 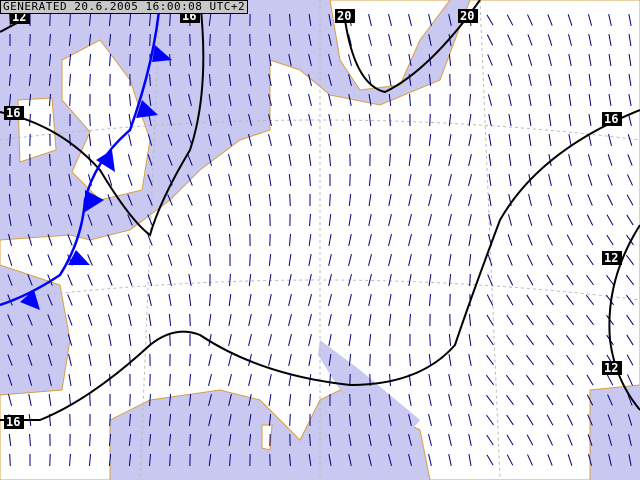 I want to click on isoline-12-east, so click(x=624, y=317).